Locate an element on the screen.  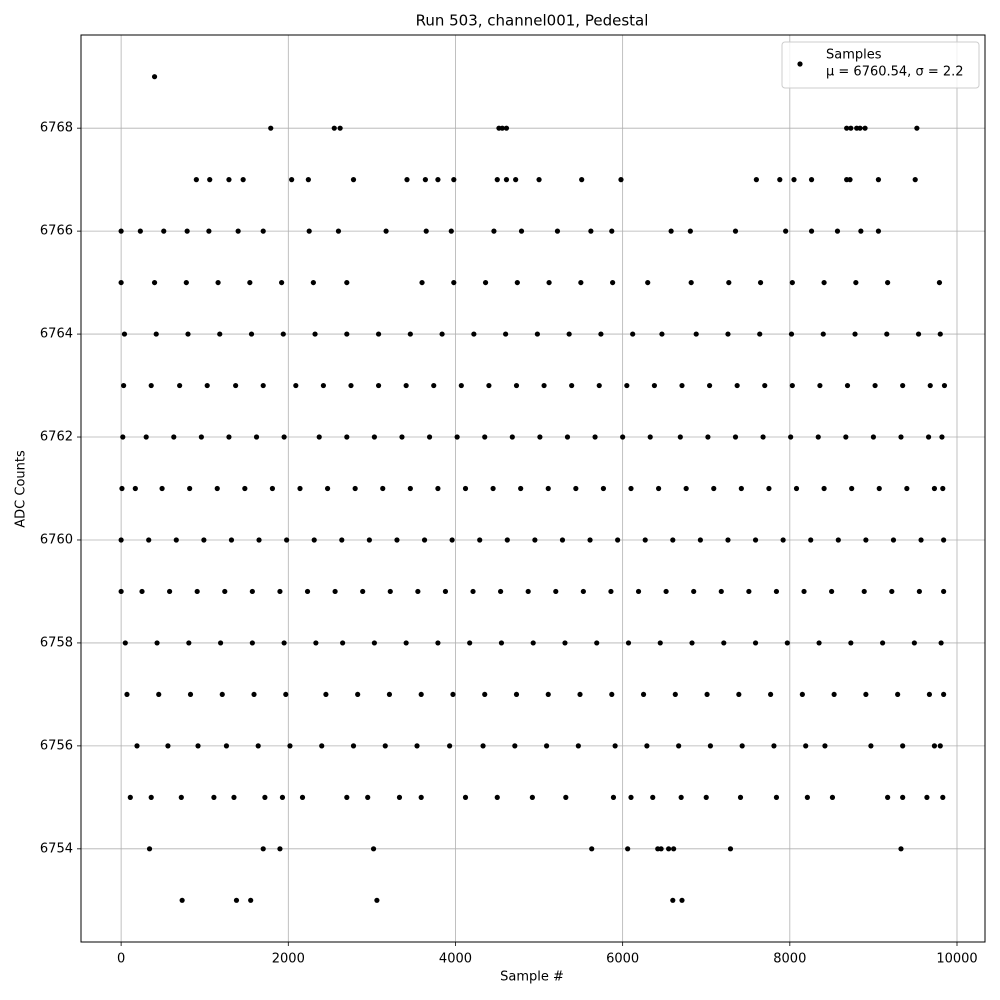
y-tick-label: 6762 is located at coordinates (56, 437).